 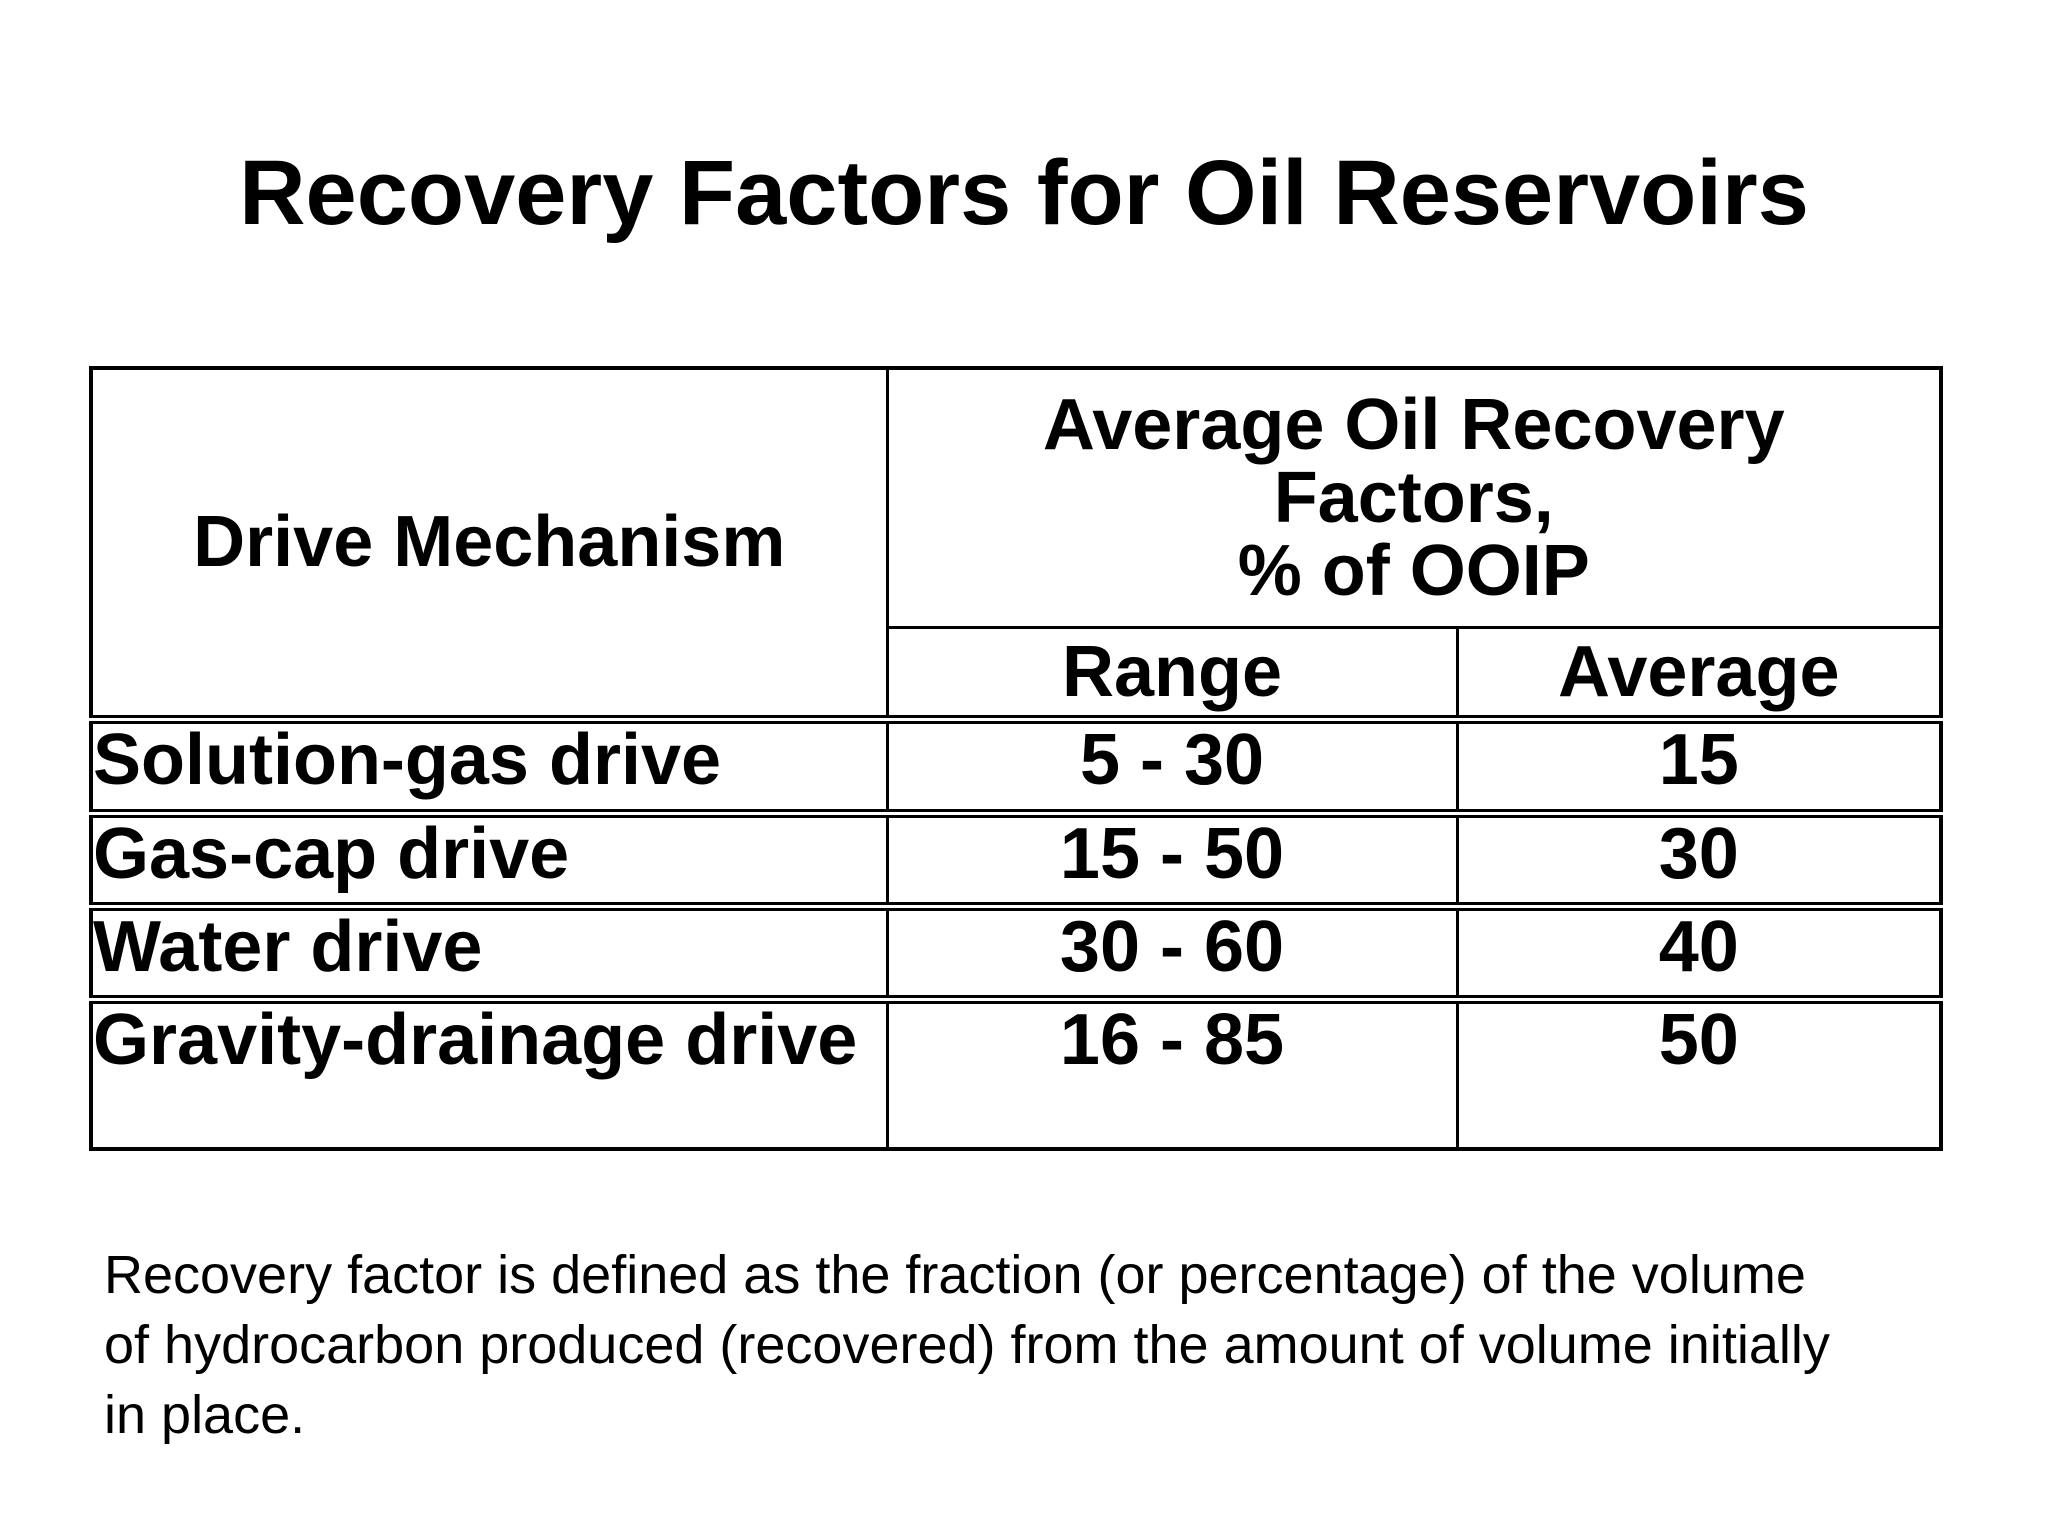 What do you see at coordinates (489, 768) in the screenshot?
I see `mechanism-cell: Solution-gas drive` at bounding box center [489, 768].